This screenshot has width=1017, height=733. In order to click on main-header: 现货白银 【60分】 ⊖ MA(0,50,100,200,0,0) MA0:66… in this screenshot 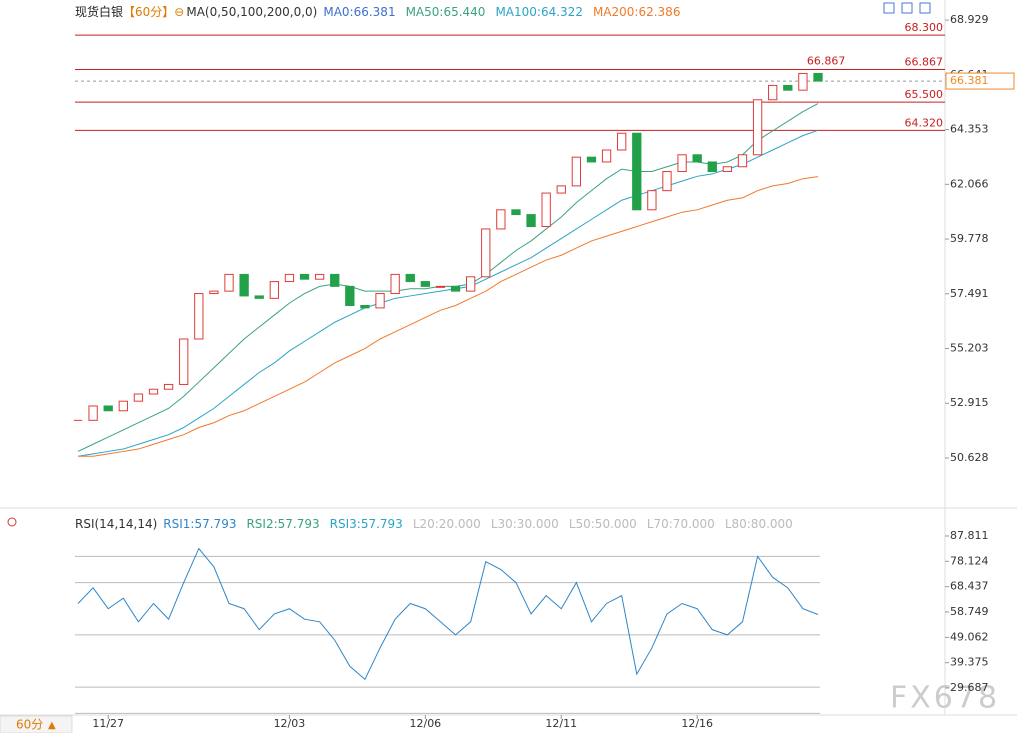, I will do `click(377, 11)`.